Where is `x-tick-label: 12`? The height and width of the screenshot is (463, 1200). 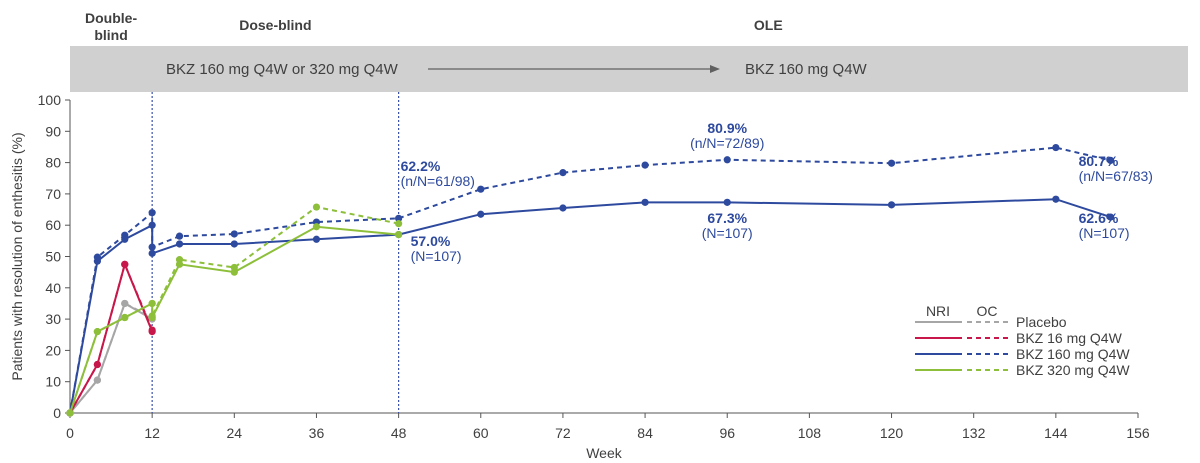
x-tick-label: 12 is located at coordinates (152, 433).